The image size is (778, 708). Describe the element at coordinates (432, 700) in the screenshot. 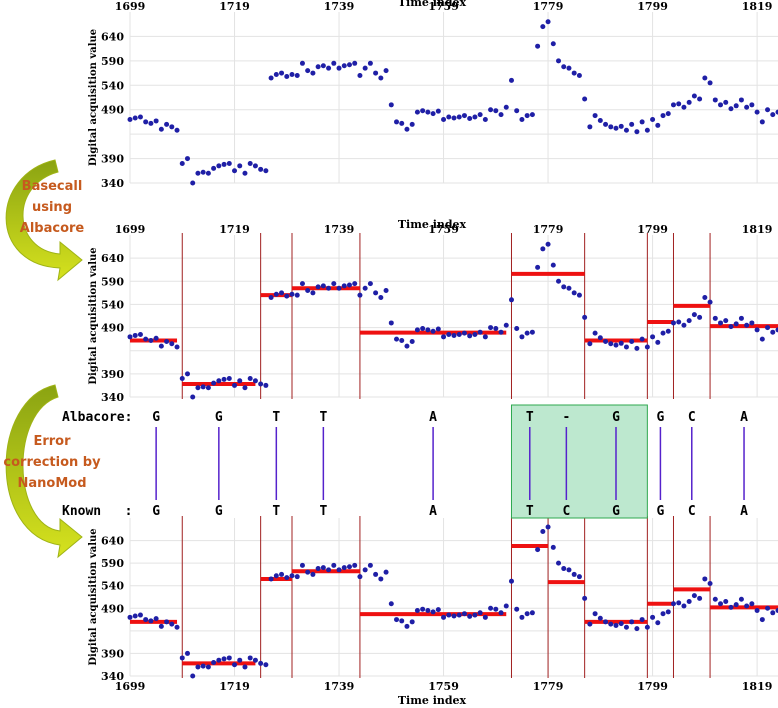

I see `x-axis-title: Time index` at that location.